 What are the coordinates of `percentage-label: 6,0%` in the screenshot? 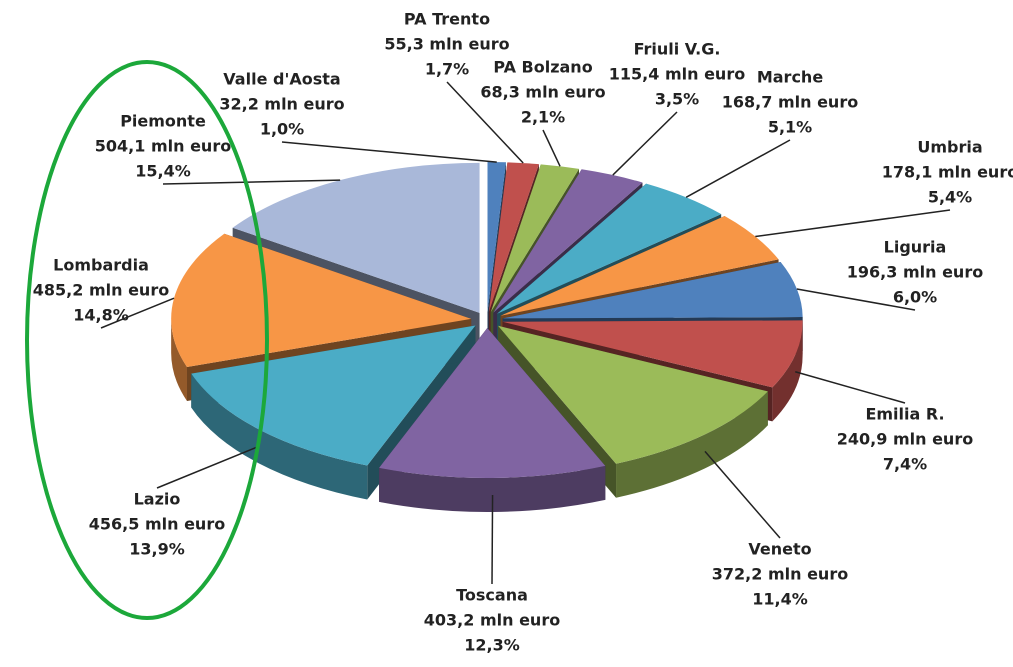 It's located at (915, 297).